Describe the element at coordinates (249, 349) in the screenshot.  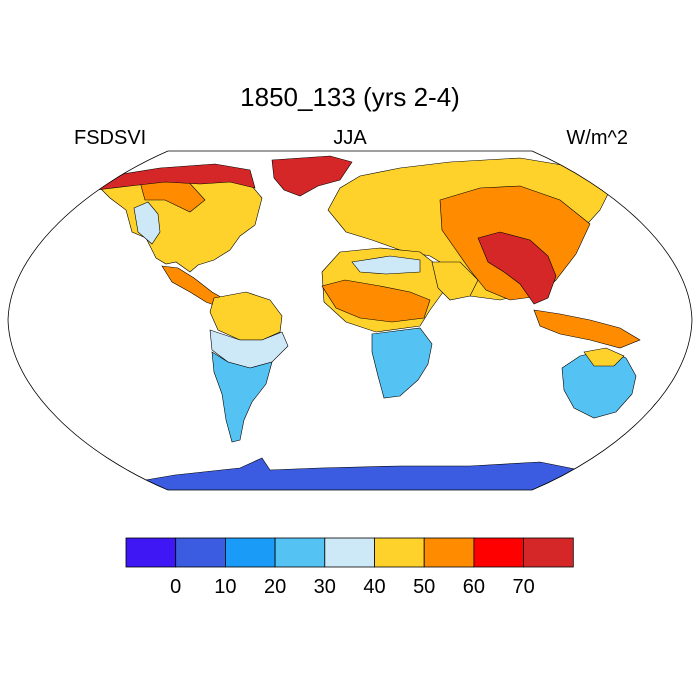
I see `south-america-mid` at that location.